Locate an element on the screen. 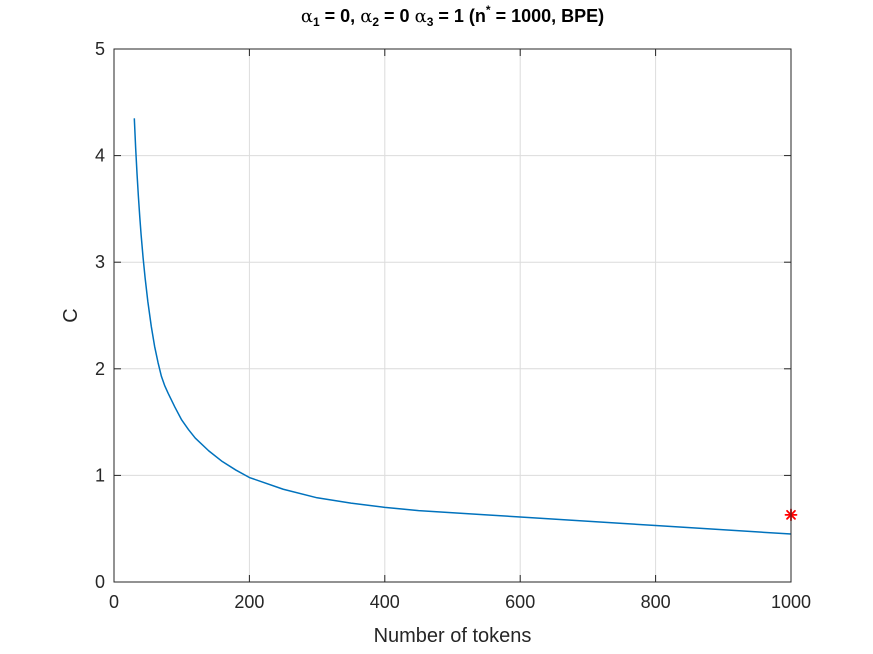  title-part: 2 is located at coordinates (375, 22).